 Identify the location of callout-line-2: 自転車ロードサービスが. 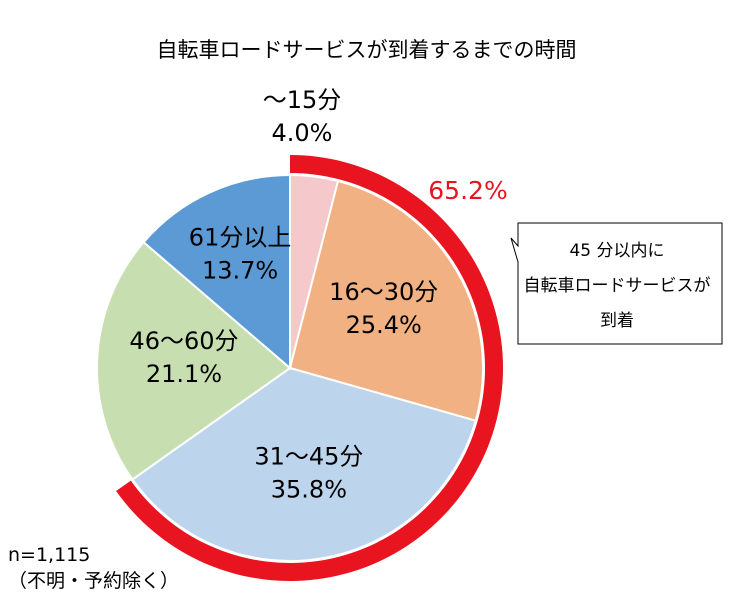
(617, 286).